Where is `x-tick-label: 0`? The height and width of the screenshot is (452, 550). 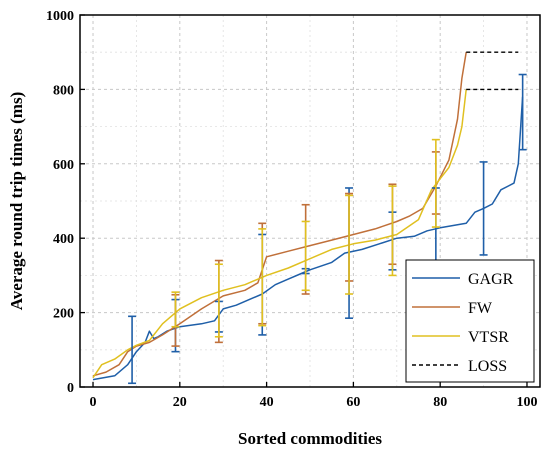
x-tick-label: 0 is located at coordinates (93, 402).